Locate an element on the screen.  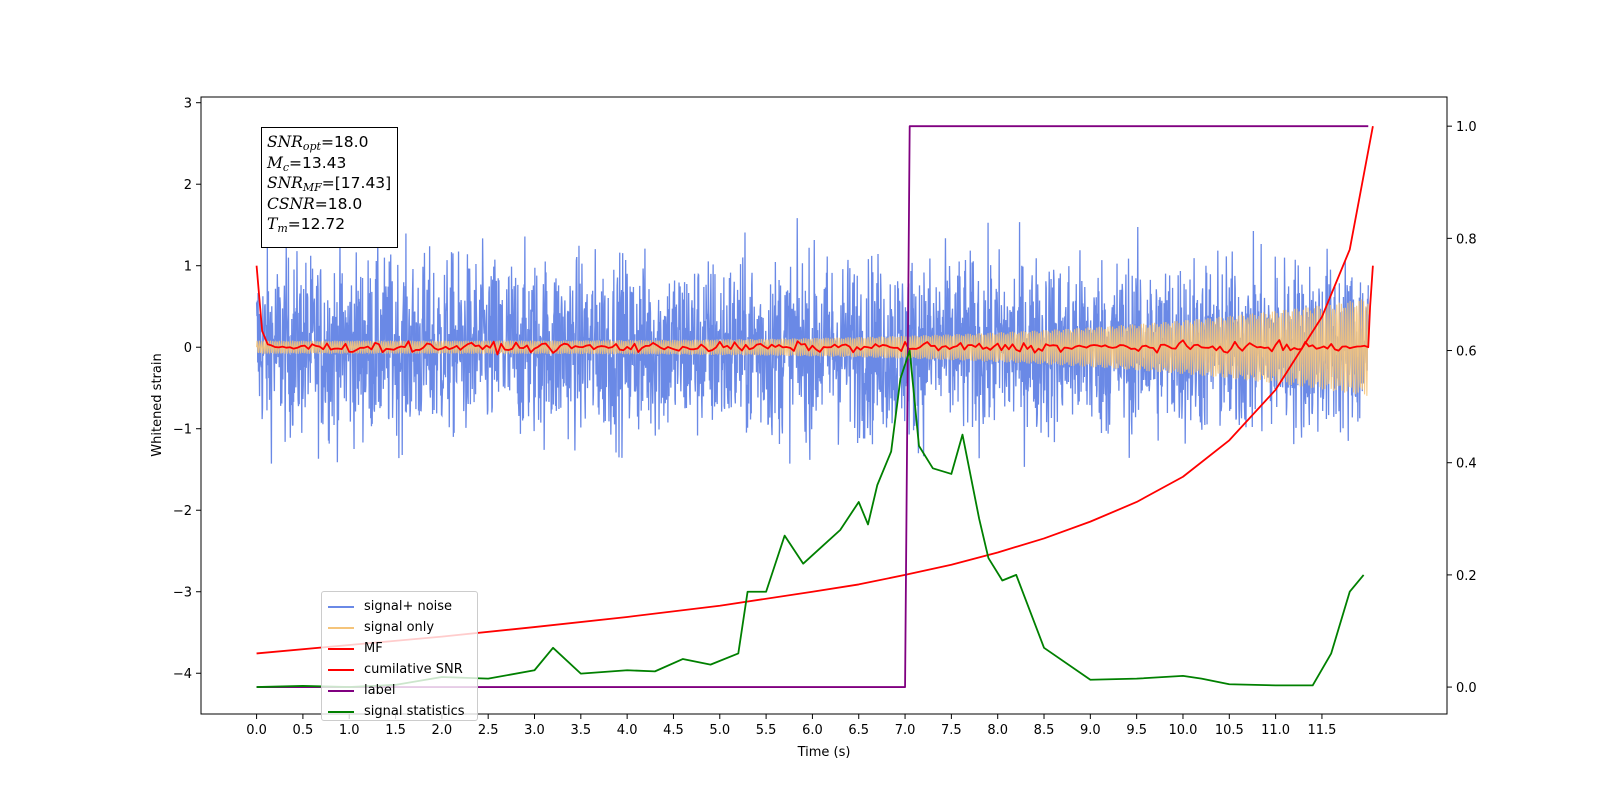
x-tick-label: 4.0 is located at coordinates (627, 730).